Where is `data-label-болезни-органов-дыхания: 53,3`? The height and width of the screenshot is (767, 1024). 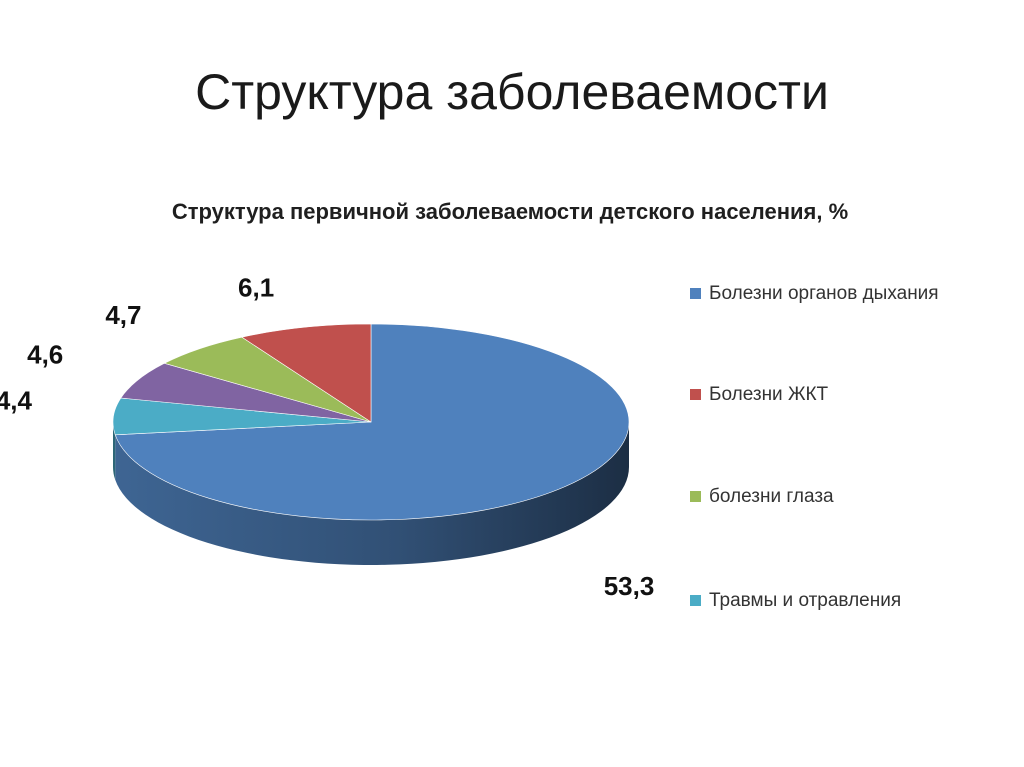 data-label-болезни-органов-дыхания: 53,3 is located at coordinates (629, 586).